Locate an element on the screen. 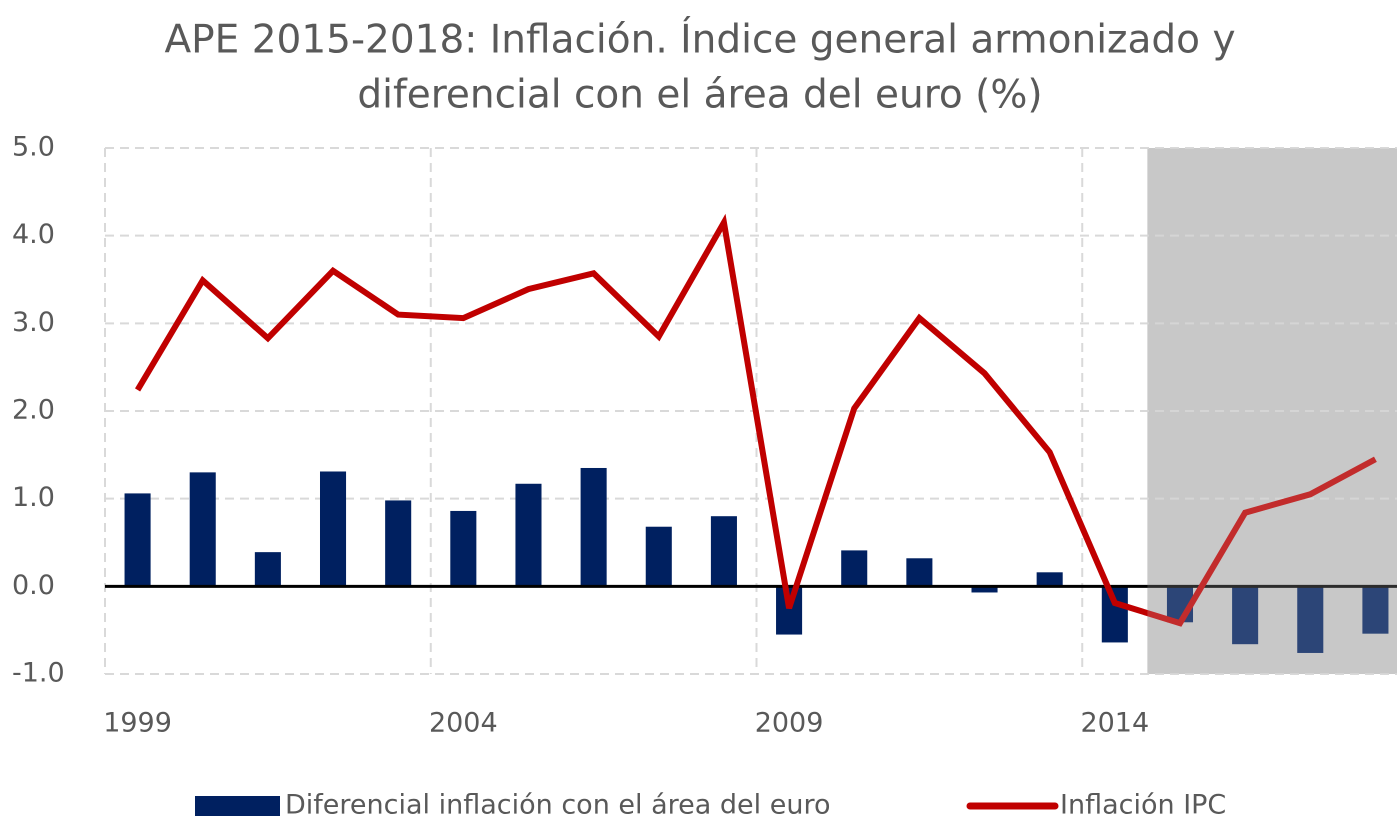  chart-title: diferencial con el área del euro (%) is located at coordinates (699, 95).